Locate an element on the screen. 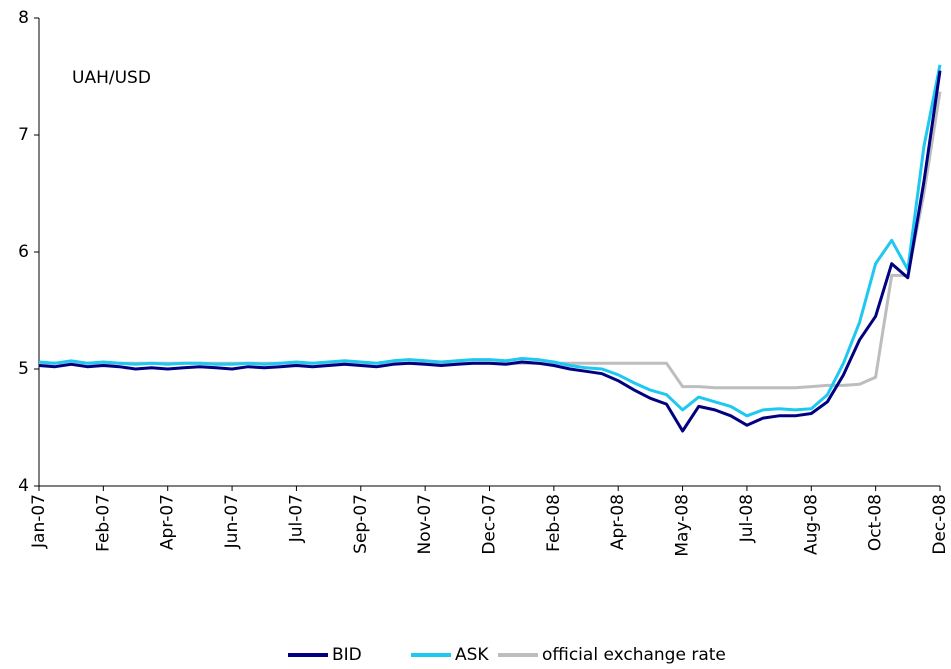 The height and width of the screenshot is (669, 951). x-tick-label: Jul-08 is located at coordinates (747, 518).